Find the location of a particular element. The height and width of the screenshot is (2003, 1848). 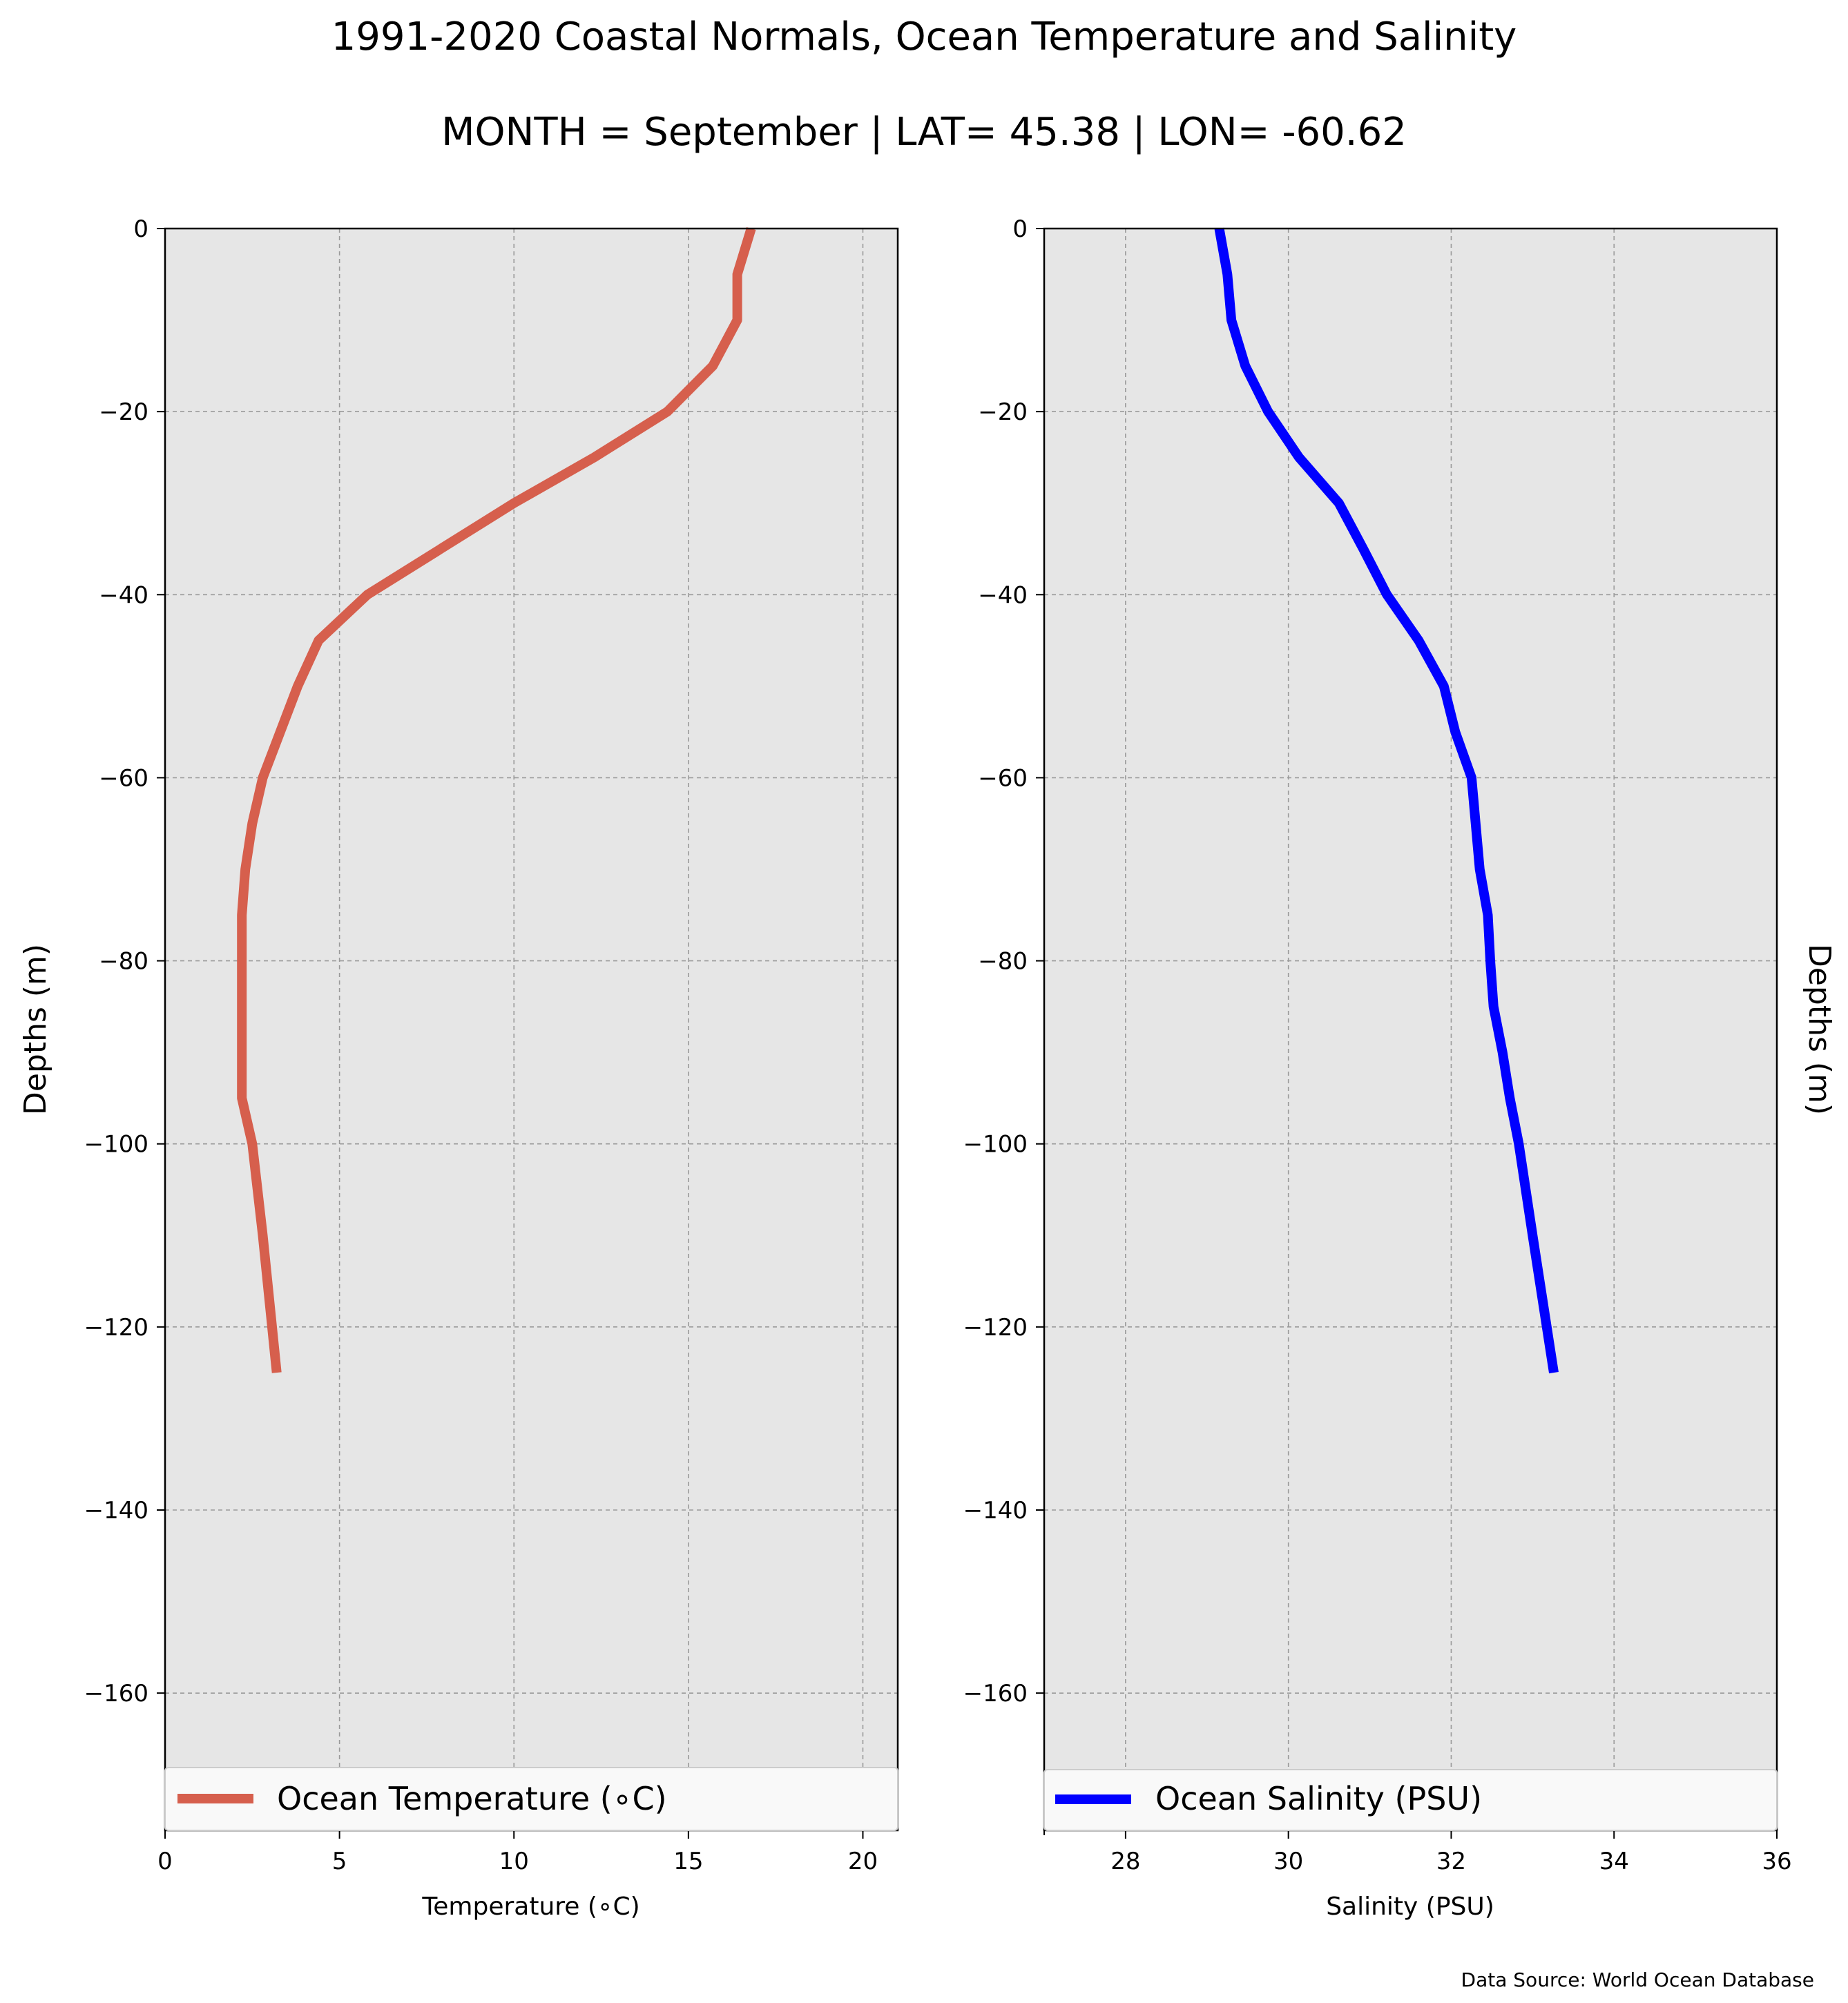

temperature-legend-label: Ocean Temperature (∘C) is located at coordinates (472, 1798).